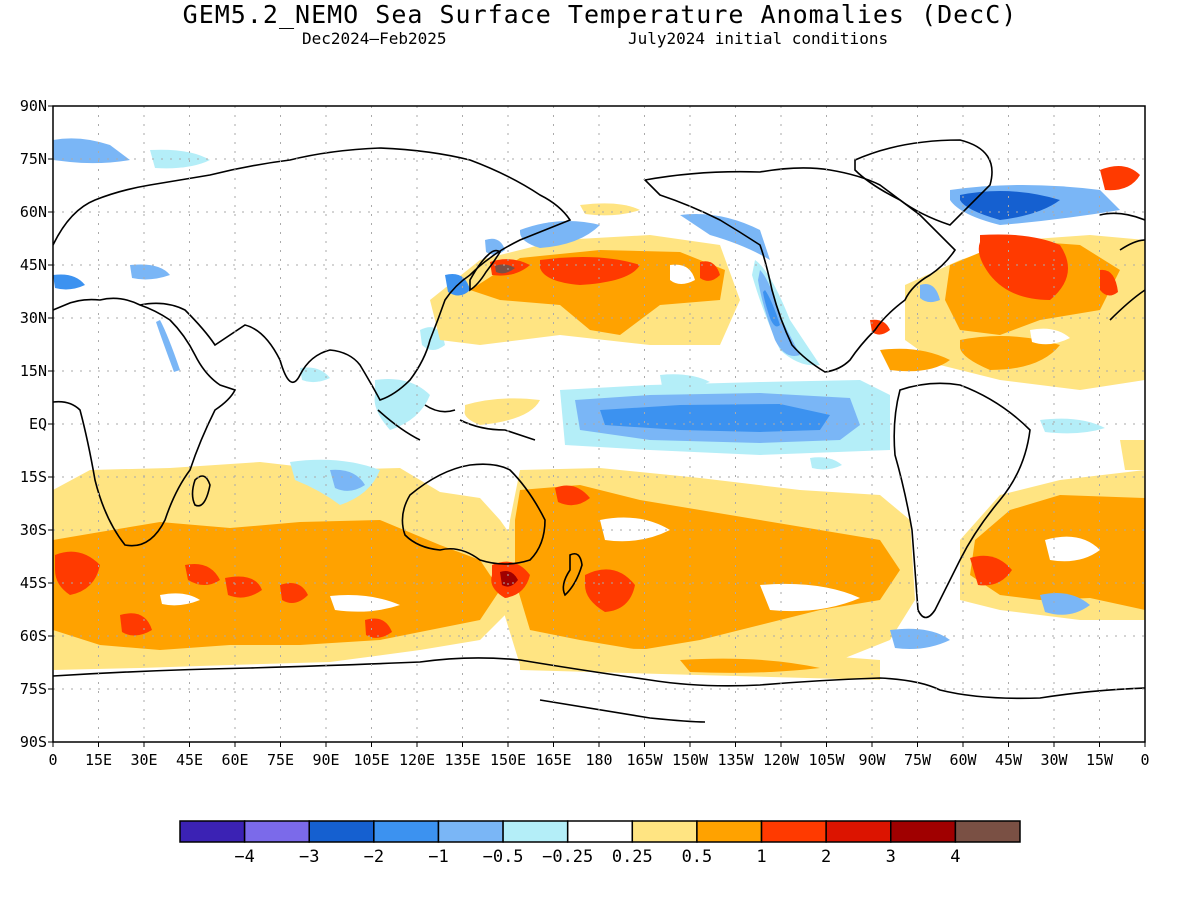 This screenshot has height=900, width=1200. What do you see at coordinates (1023, 267) in the screenshot?
I see `anomaly-red-north-atlantic` at bounding box center [1023, 267].